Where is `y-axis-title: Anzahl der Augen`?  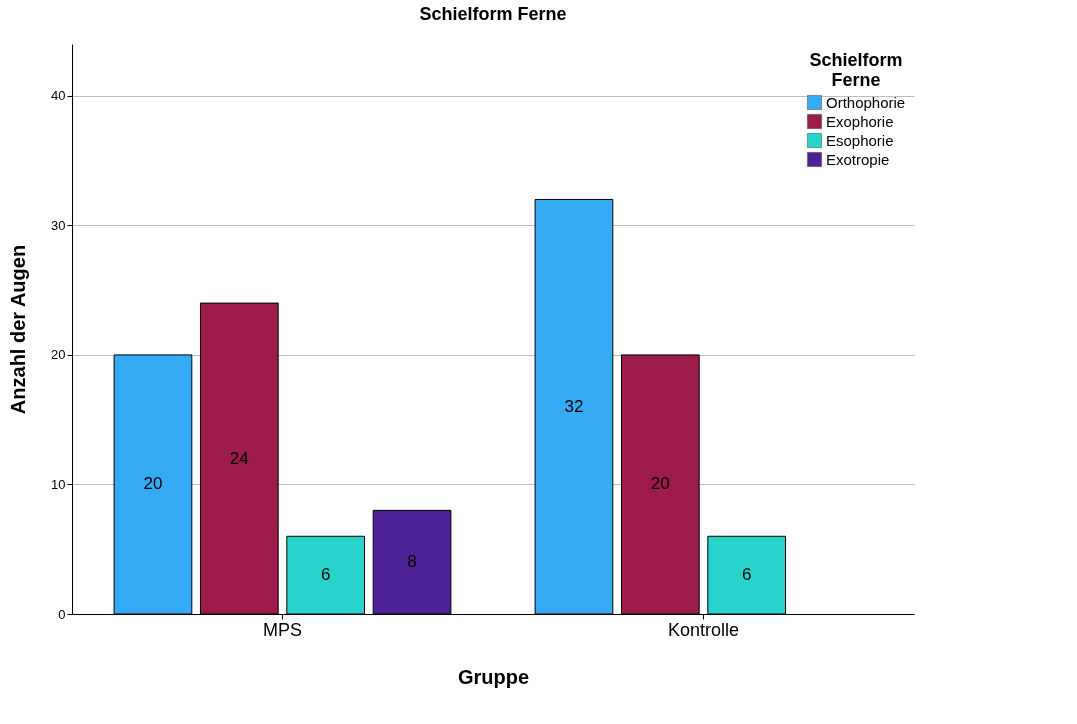
y-axis-title: Anzahl der Augen is located at coordinates (18, 329).